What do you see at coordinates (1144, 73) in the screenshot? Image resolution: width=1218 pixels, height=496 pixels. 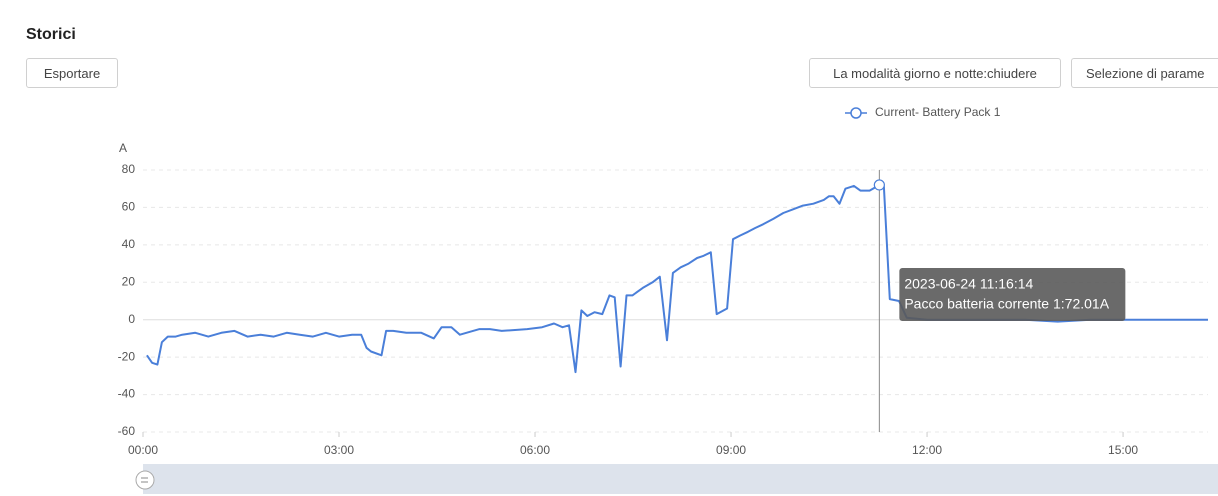 I see `params-button: Selezione di parame` at bounding box center [1144, 73].